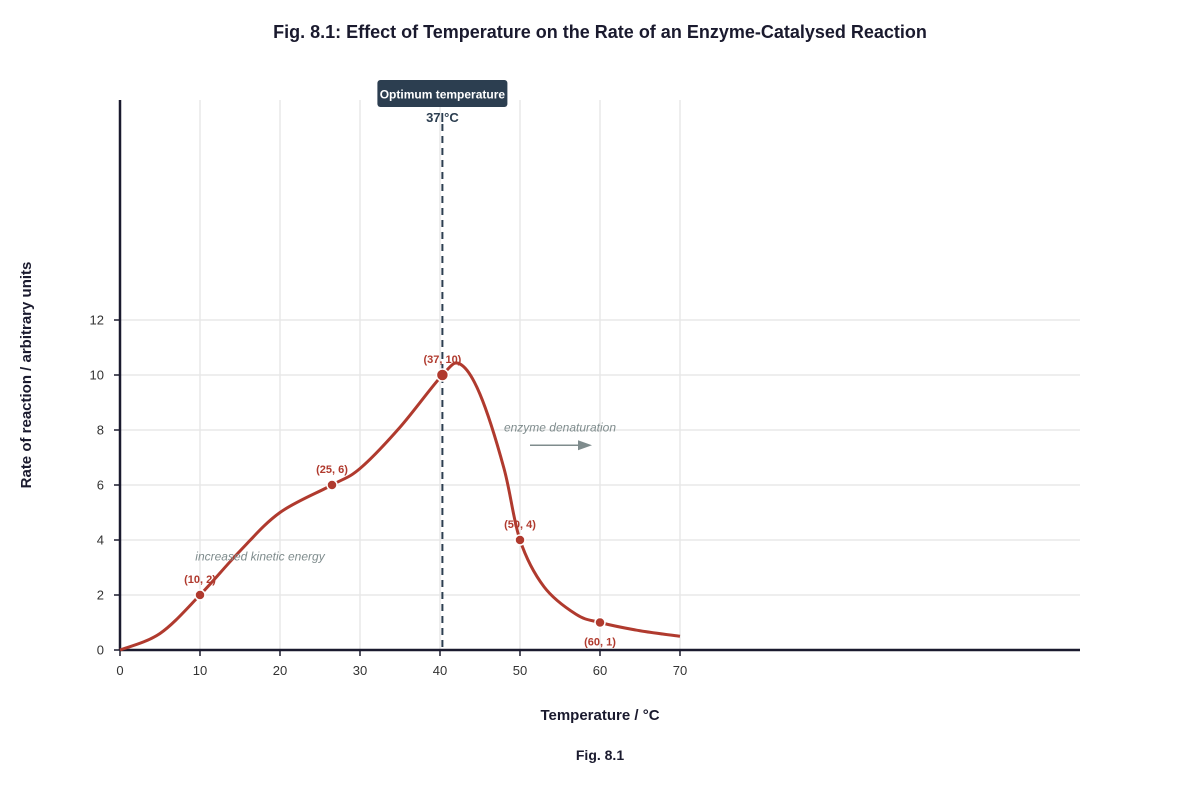  Describe the element at coordinates (440, 670) in the screenshot. I see `x-tick-label: 40` at that location.